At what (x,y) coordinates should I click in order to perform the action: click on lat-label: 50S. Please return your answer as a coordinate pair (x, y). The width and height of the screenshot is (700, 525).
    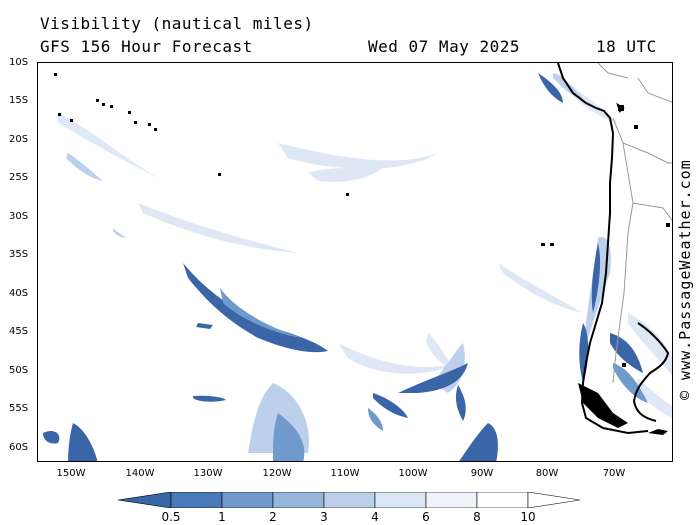
    Looking at the image, I should click on (19, 370).